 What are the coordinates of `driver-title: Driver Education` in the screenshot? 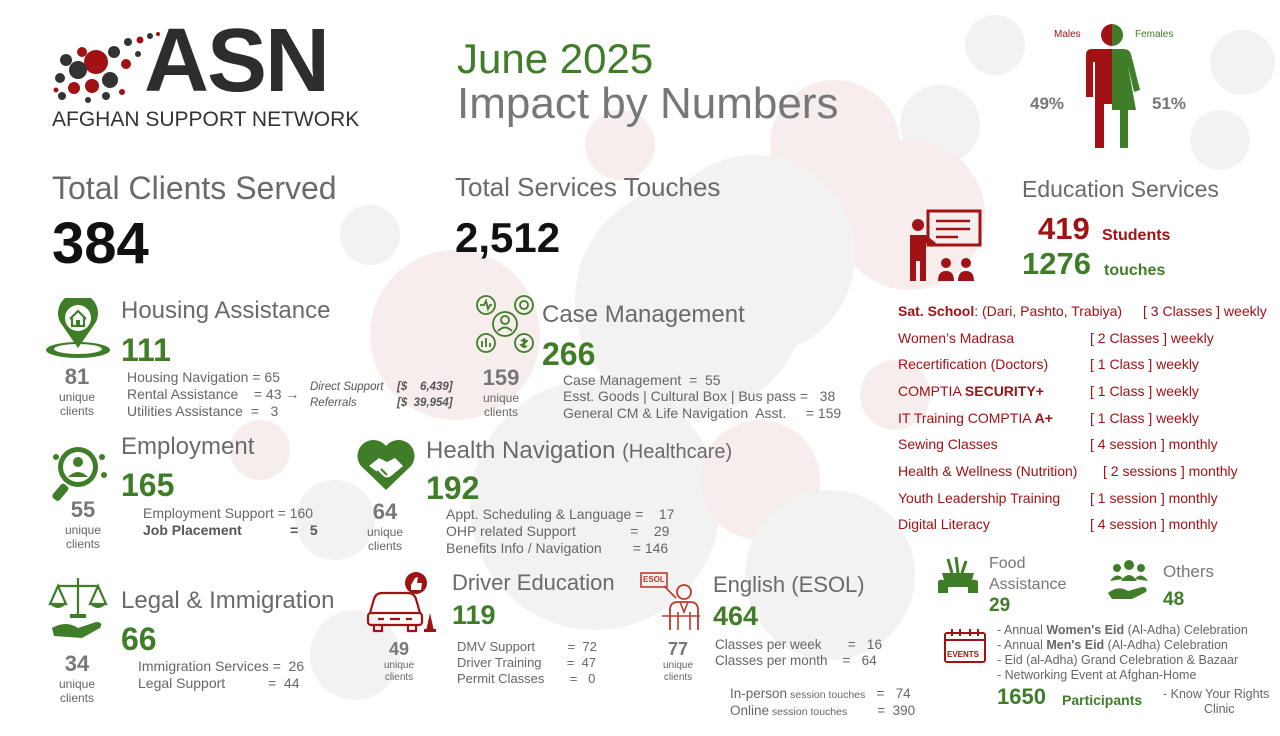 It's located at (533, 582).